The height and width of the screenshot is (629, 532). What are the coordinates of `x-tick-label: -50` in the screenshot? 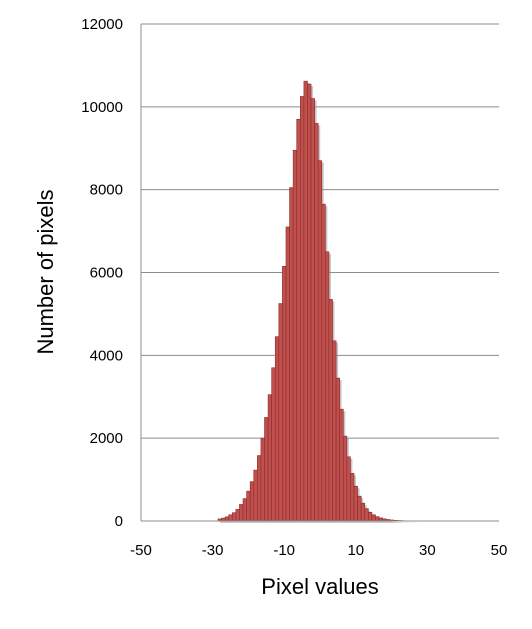 It's located at (141, 550).